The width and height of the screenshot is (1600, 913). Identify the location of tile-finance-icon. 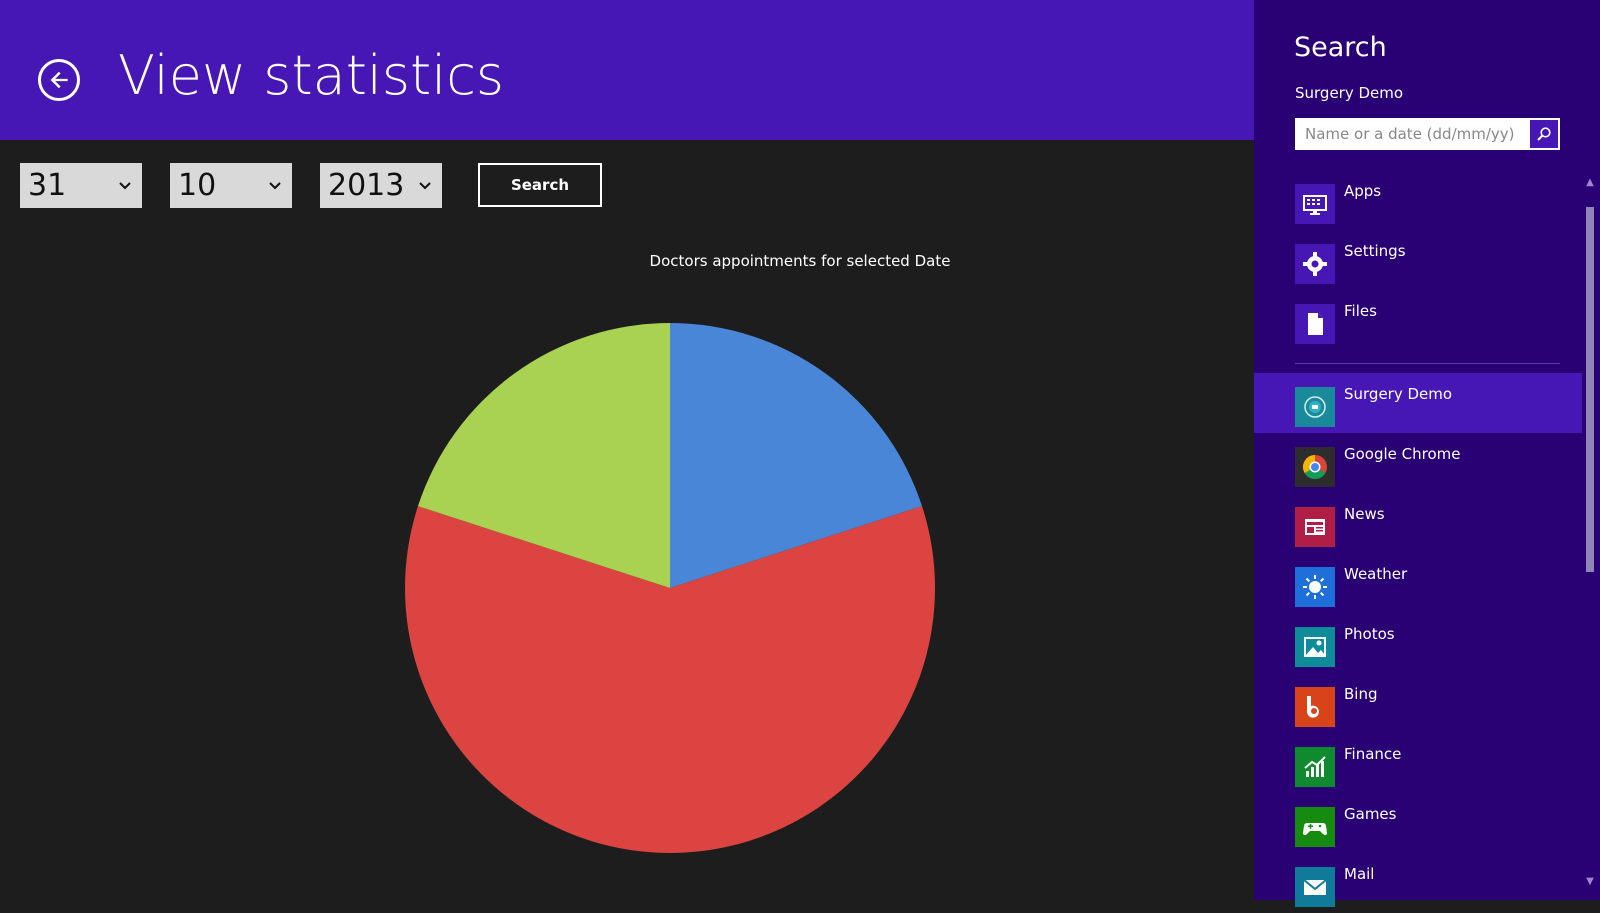
(1315, 767).